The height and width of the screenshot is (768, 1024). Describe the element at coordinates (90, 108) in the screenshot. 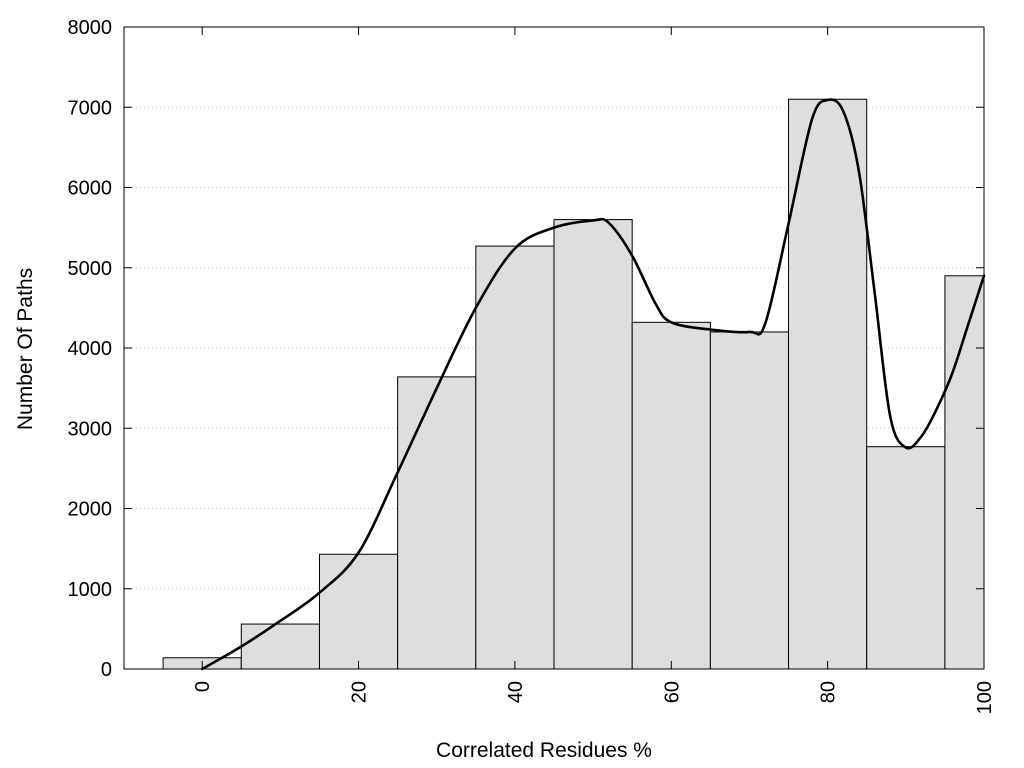

I see `y-tick-label-7: 7000` at that location.